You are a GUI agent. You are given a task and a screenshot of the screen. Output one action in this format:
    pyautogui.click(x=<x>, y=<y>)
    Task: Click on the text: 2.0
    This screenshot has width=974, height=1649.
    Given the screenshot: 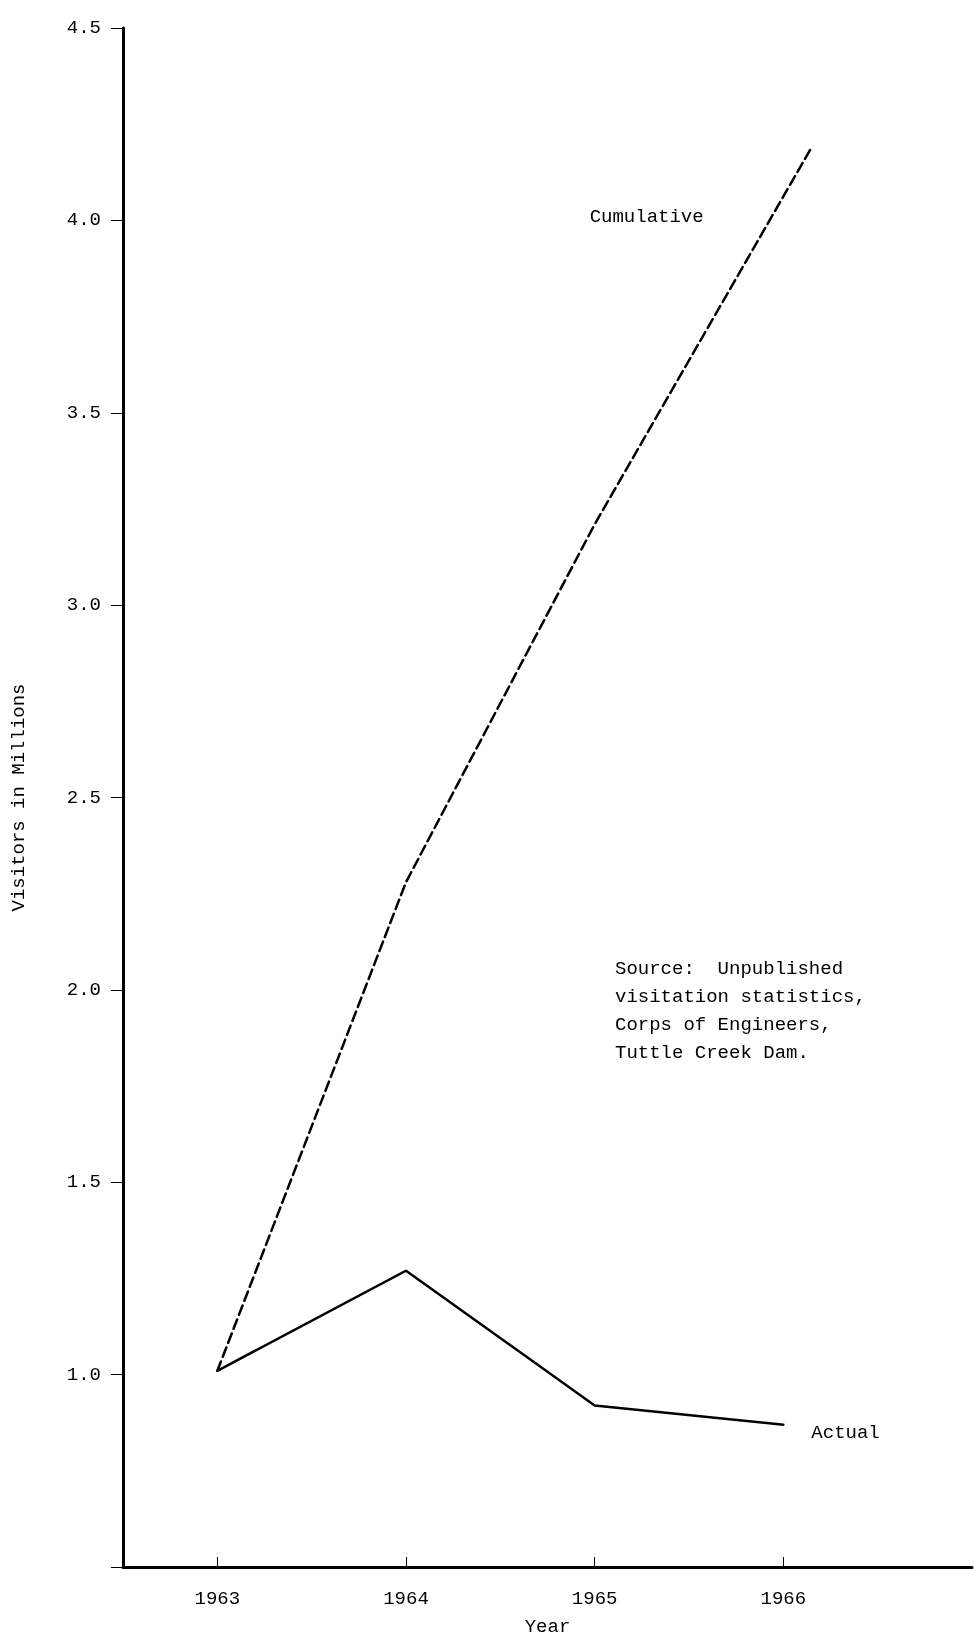 What is the action you would take?
    pyautogui.click(x=83, y=989)
    